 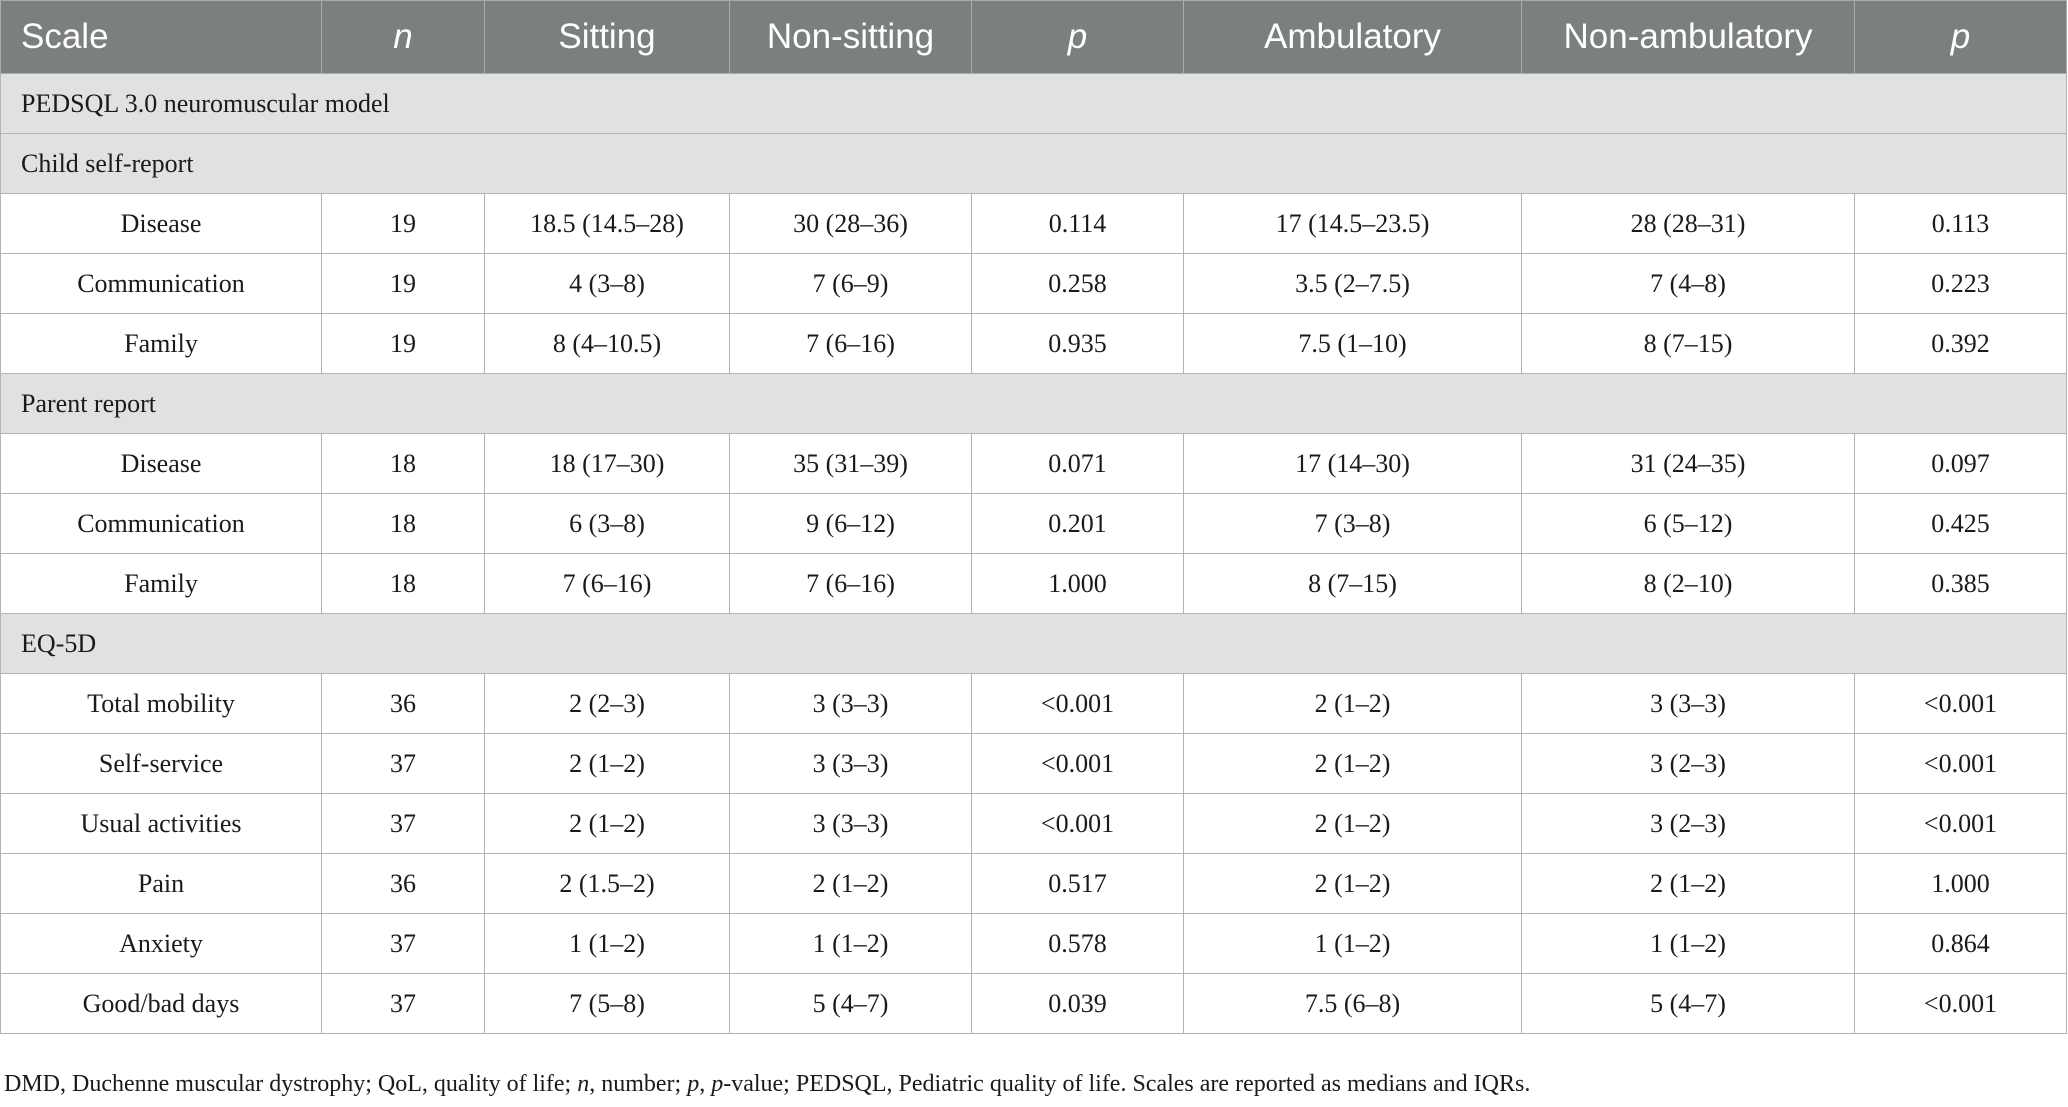 What do you see at coordinates (1960, 343) in the screenshot?
I see `p-ambulatory-cell: 0.392` at bounding box center [1960, 343].